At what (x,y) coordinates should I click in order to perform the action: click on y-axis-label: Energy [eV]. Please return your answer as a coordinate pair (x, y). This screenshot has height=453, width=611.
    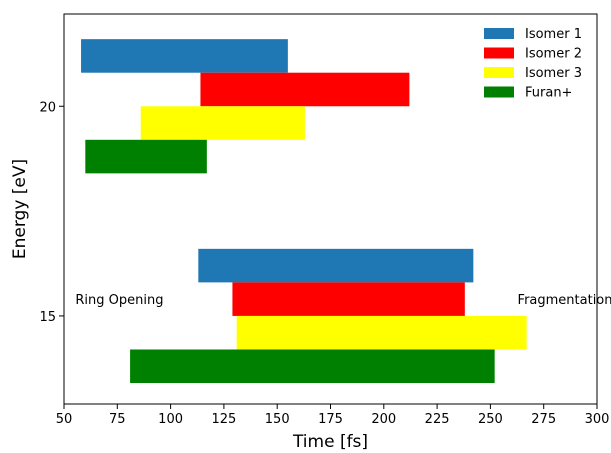
    Looking at the image, I should click on (20, 209).